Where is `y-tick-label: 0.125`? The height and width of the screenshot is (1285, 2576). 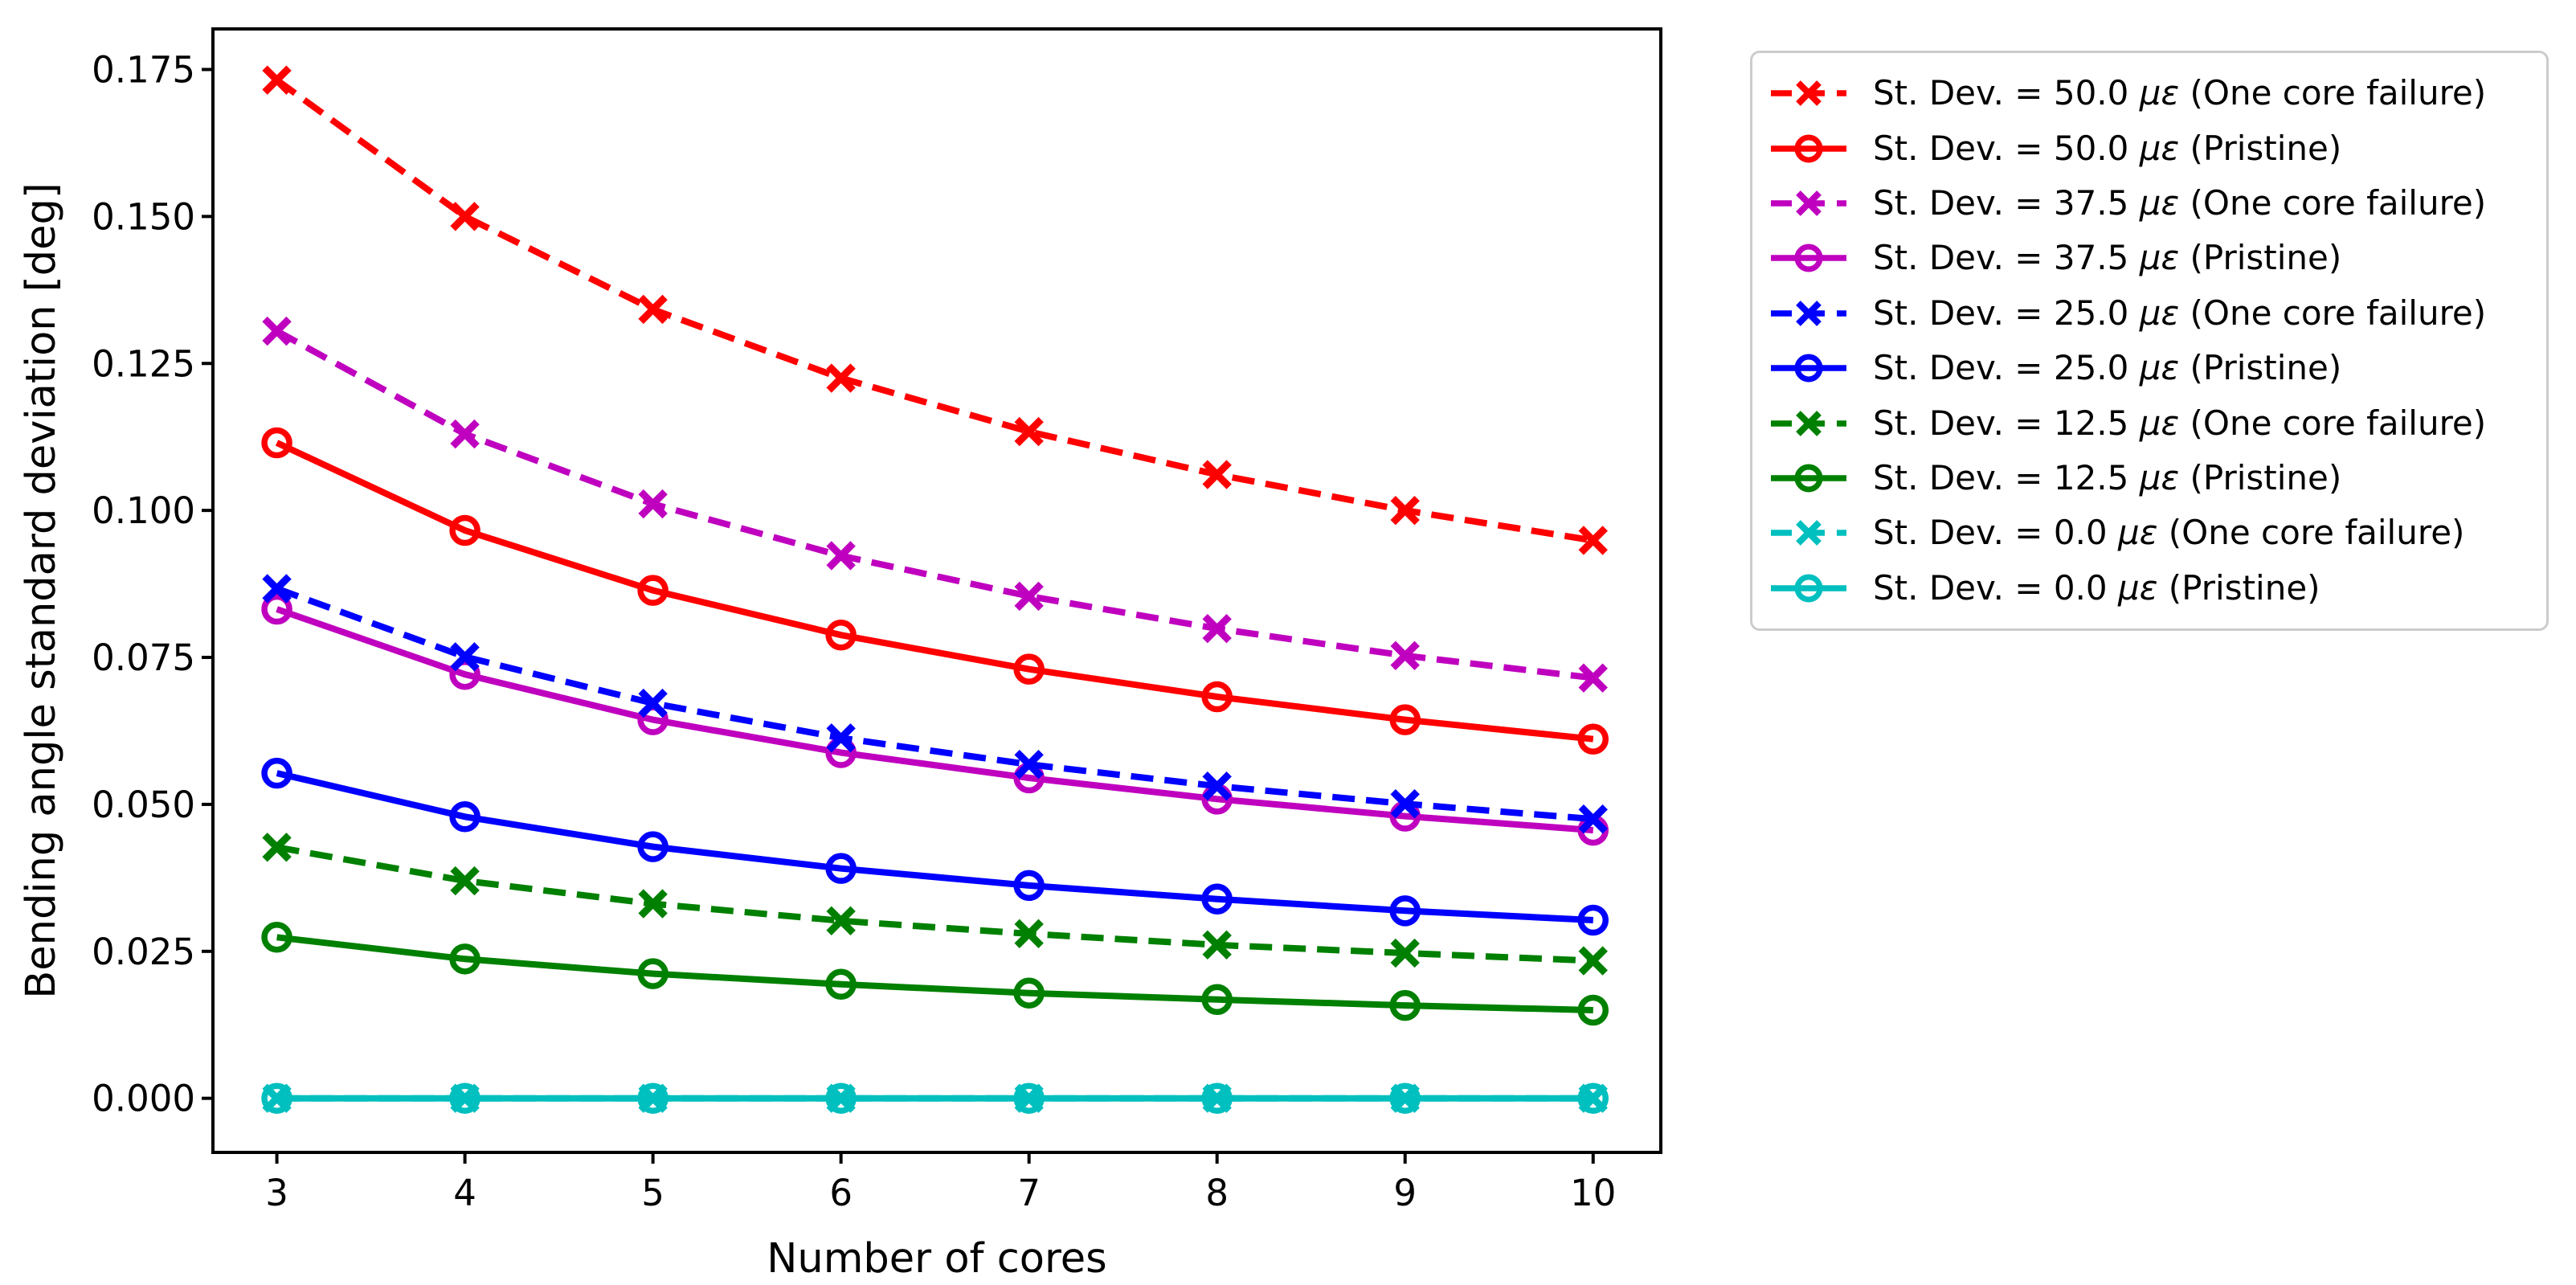 y-tick-label: 0.125 is located at coordinates (143, 364).